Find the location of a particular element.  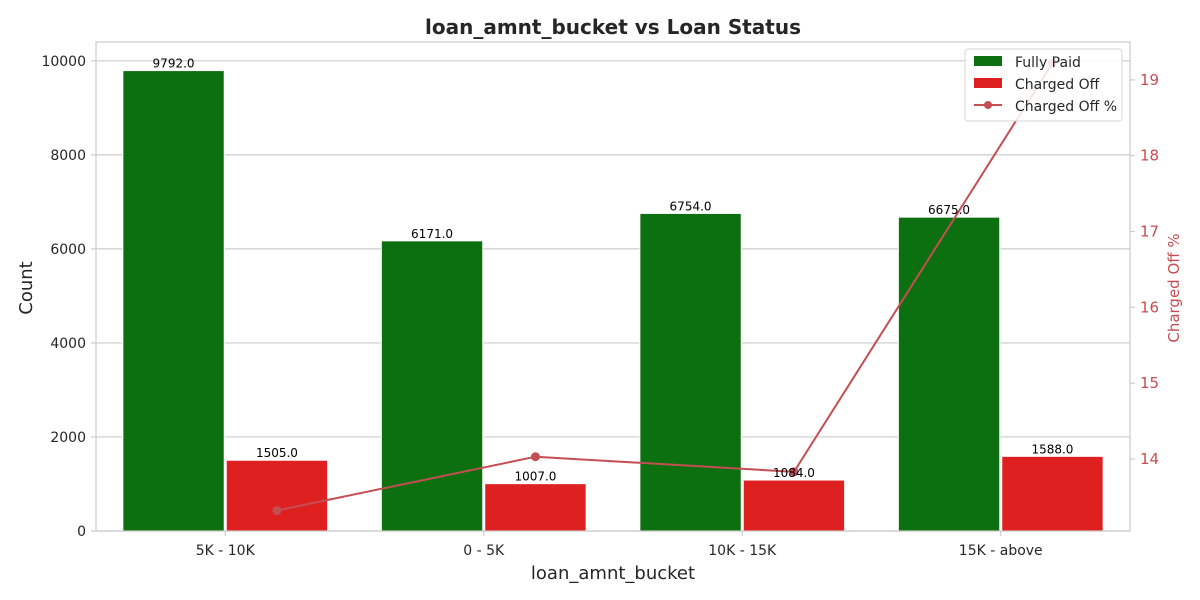

bar-value-label: 1084.0 is located at coordinates (794, 473).